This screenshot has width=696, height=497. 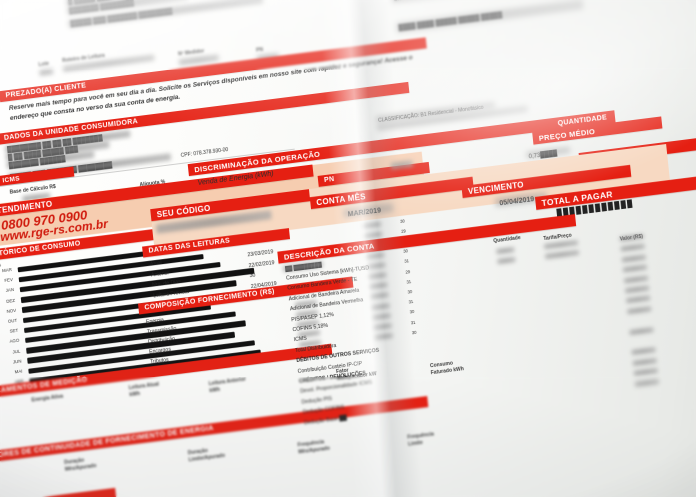 What do you see at coordinates (14, 341) in the screenshot?
I see `historico-row-month: AGO` at bounding box center [14, 341].